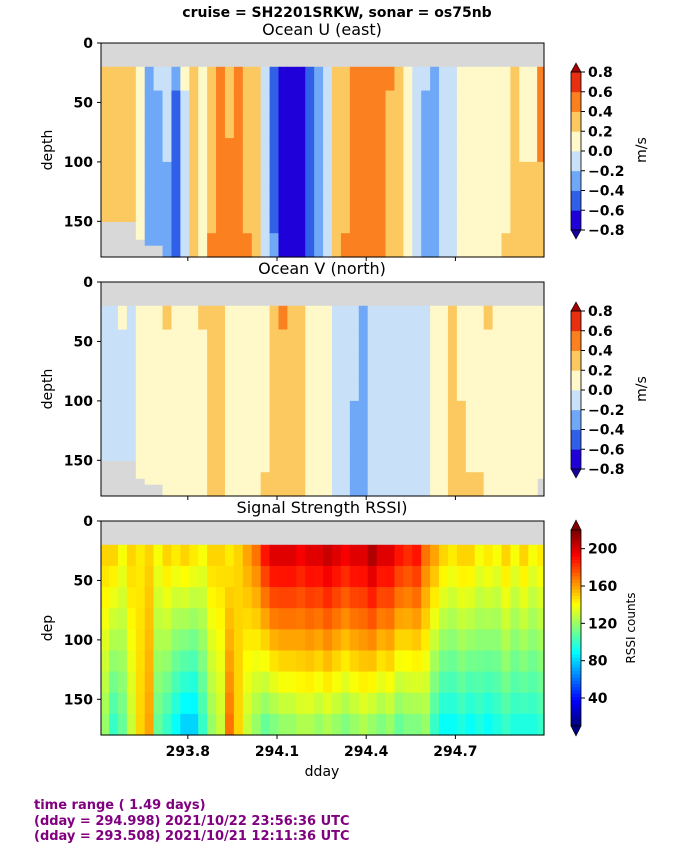  What do you see at coordinates (192, 836) in the screenshot?
I see `start-time-line: (dday = 293.508) 2021/10/21 12:11:36 UTC` at bounding box center [192, 836].